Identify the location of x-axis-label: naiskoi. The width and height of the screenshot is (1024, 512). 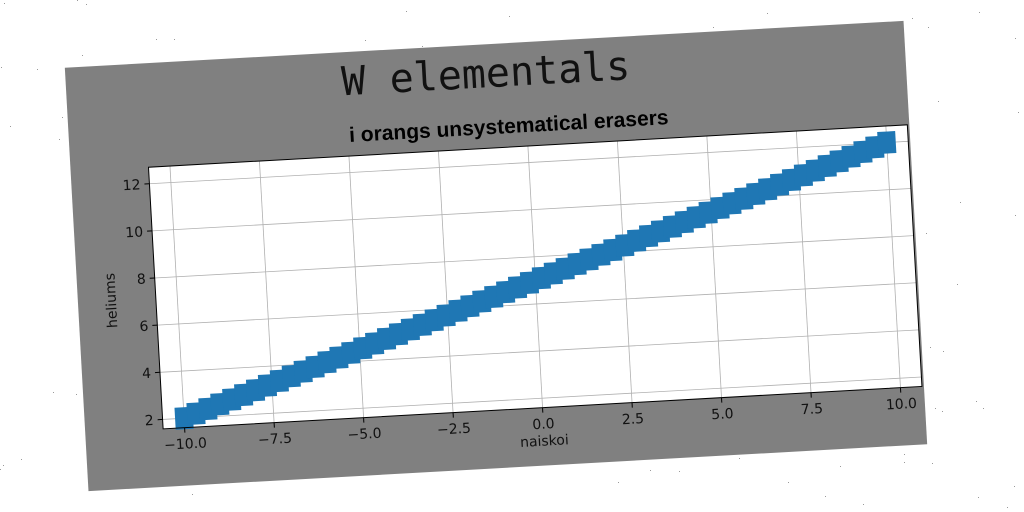
(545, 441).